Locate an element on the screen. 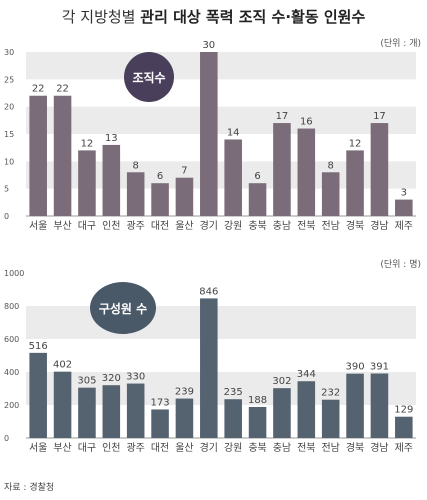 The image size is (427, 500). chart-title-bold: 관리 대상 폭력 조직 수·활동 인원수 is located at coordinates (253, 17).